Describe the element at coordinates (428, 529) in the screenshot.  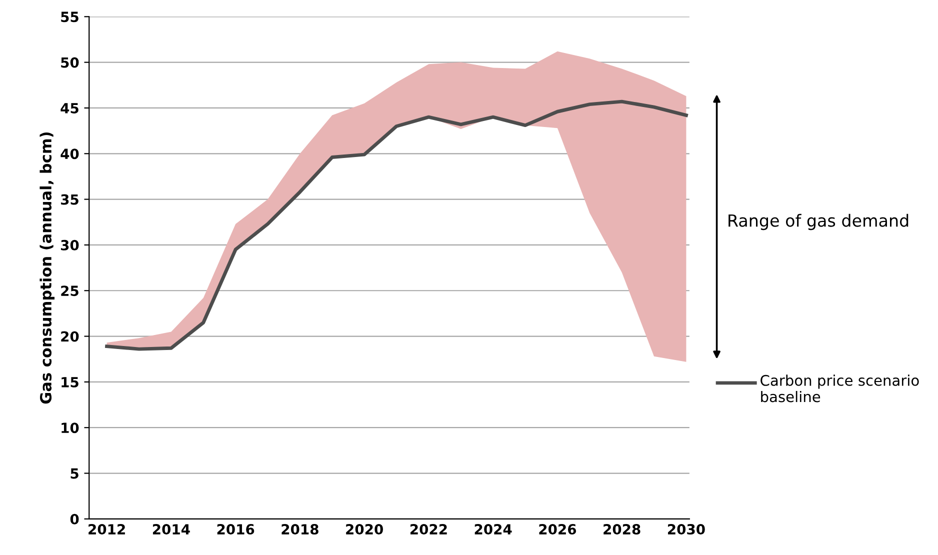
I see `x-tick-label: 2022` at that location.